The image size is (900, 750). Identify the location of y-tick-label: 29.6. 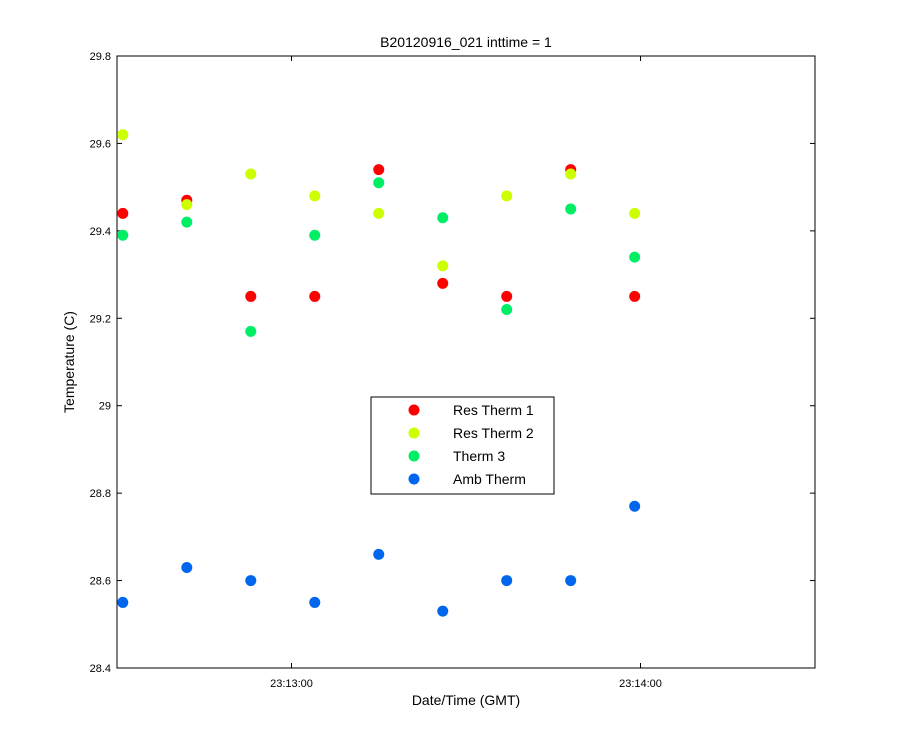
(100, 144).